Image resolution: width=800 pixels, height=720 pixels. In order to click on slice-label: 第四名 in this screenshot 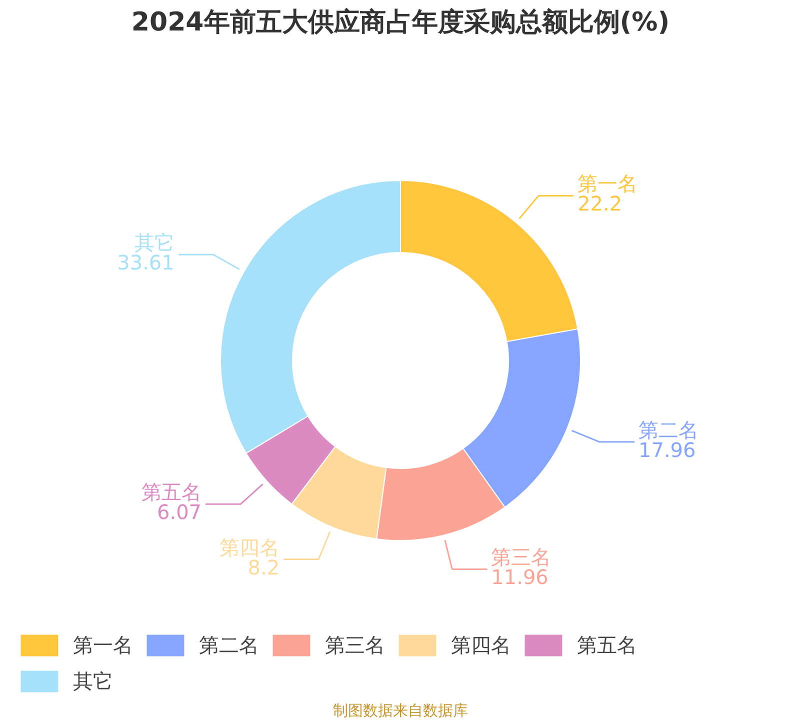, I will do `click(250, 547)`.